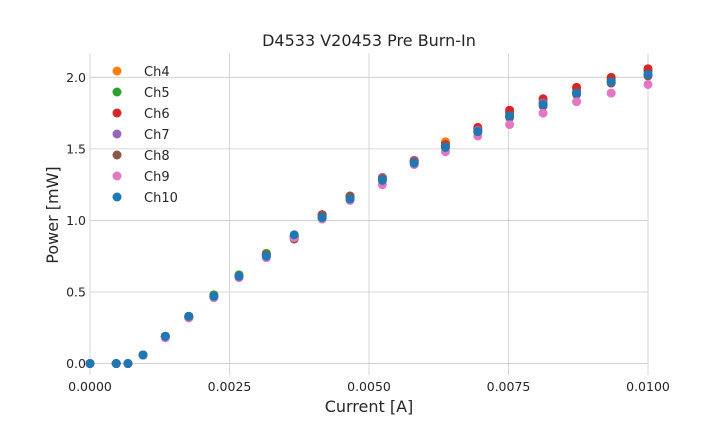 This screenshot has width=720, height=436. I want to click on legend-marker-ch6, so click(117, 113).